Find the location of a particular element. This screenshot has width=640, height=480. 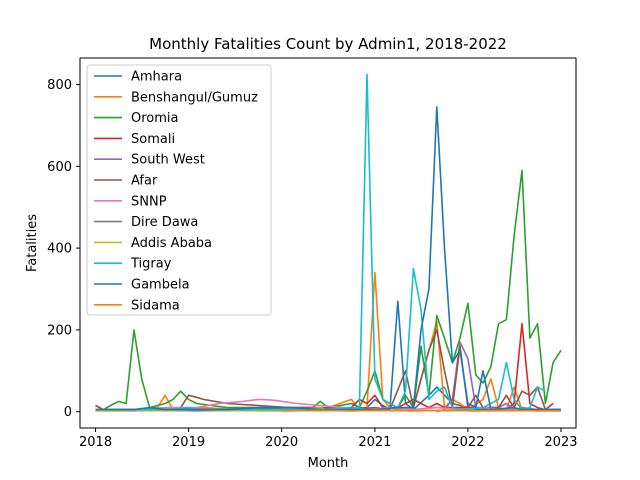

x-tick-label: 2022 is located at coordinates (467, 442).